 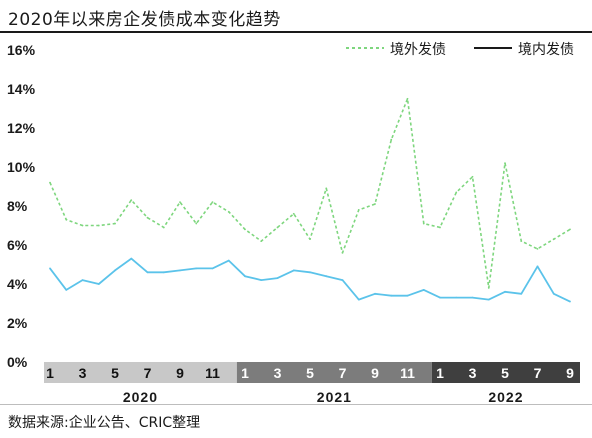 I want to click on year-label: 2021, so click(x=334, y=397).